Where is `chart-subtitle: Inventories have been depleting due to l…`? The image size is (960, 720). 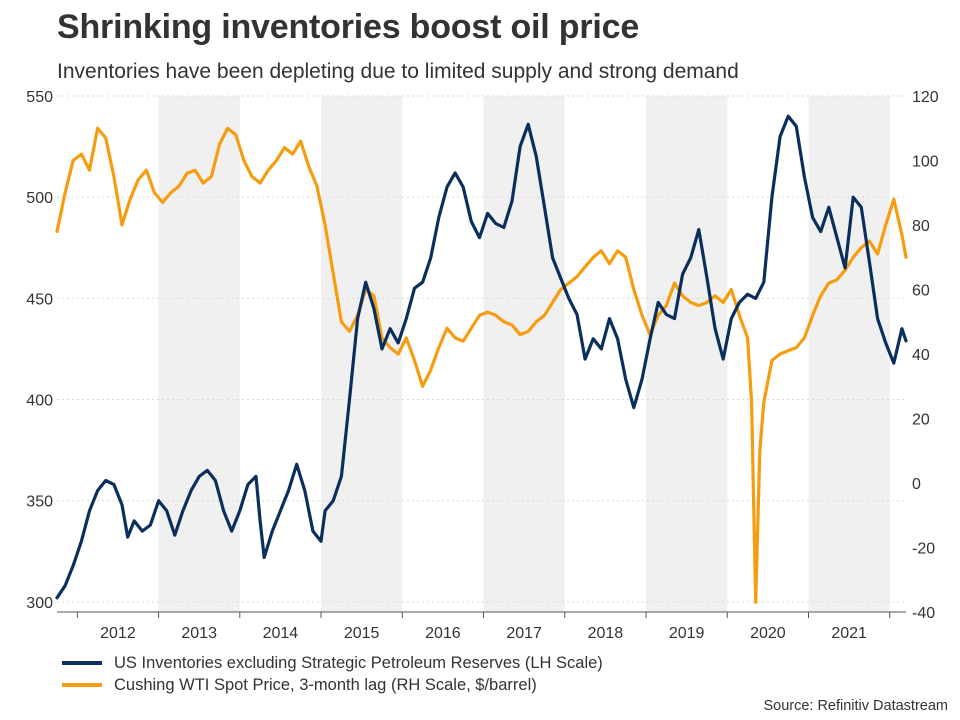 chart-subtitle: Inventories have been depleting due to l… is located at coordinates (398, 71).